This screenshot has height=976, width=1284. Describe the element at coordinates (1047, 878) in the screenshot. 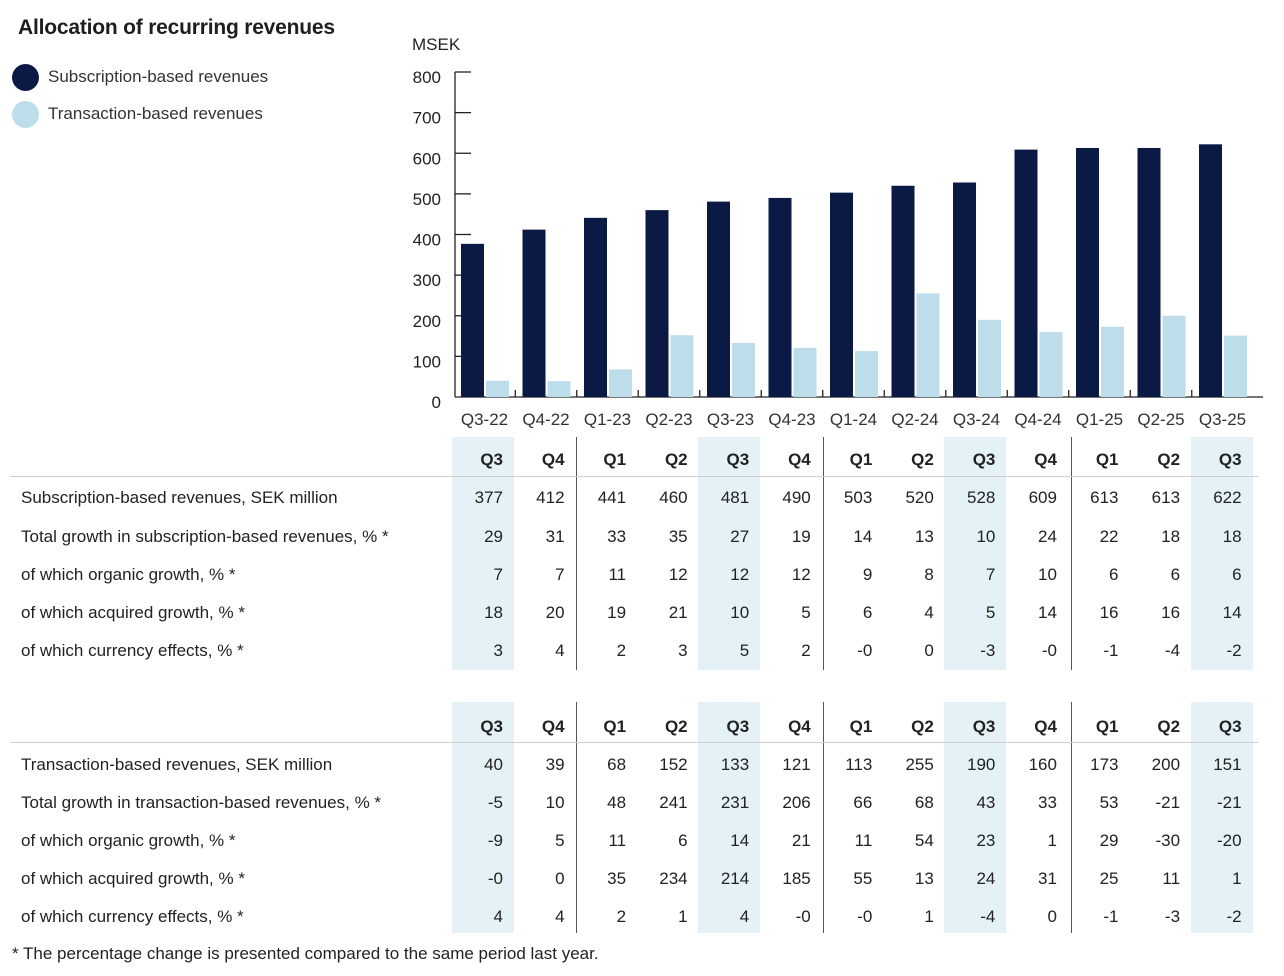

I see `table-cell: 31` at that location.